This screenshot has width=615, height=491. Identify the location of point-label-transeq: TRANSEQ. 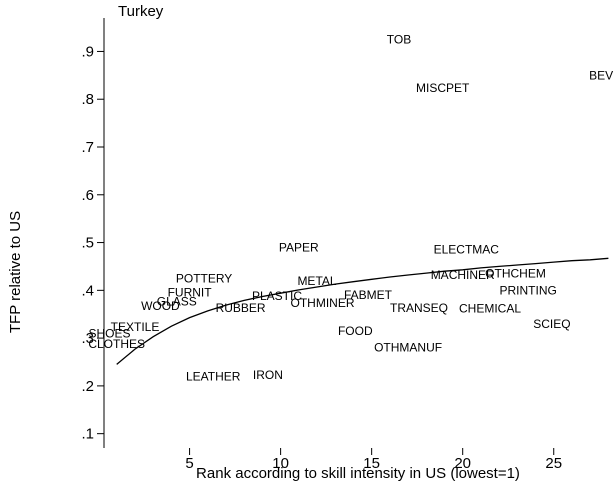
(419, 308).